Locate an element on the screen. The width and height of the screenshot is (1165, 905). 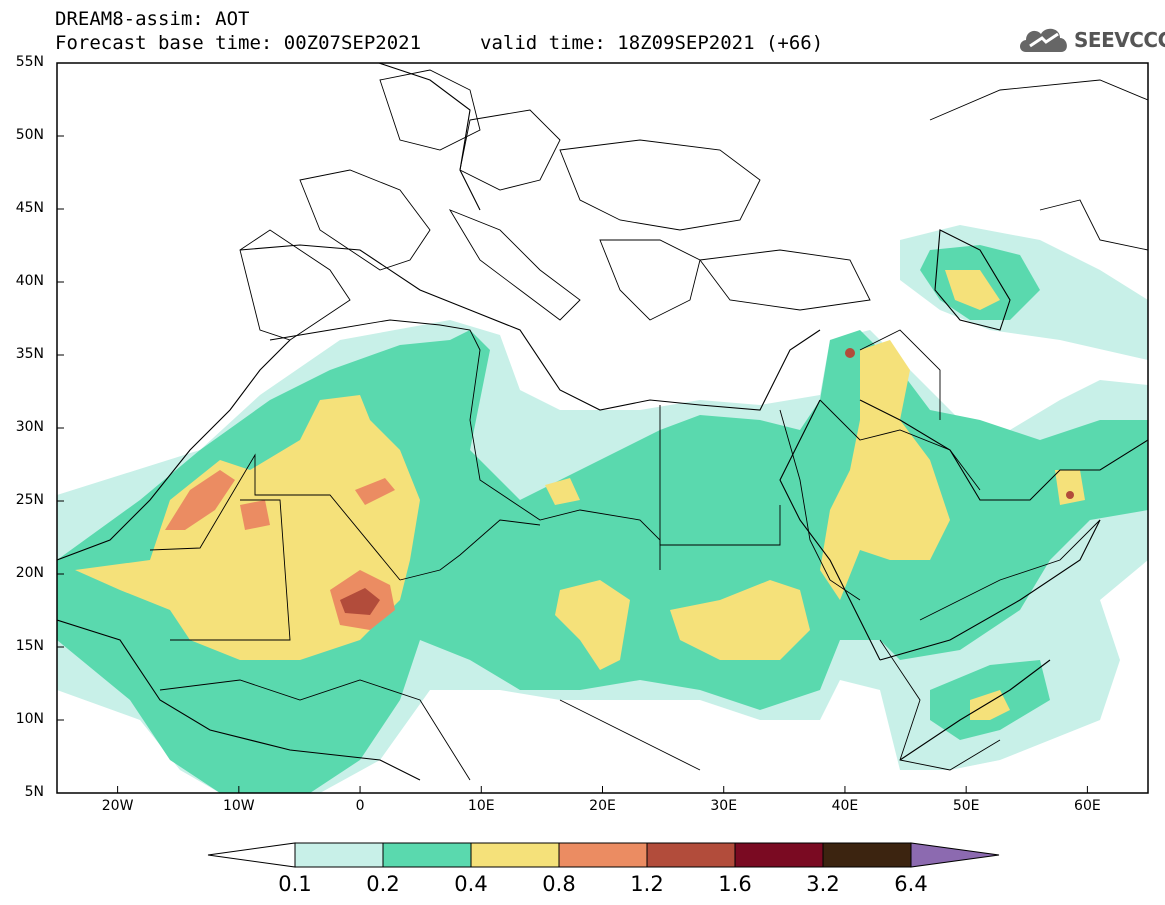
lat-label: 35N is located at coordinates (29, 354).